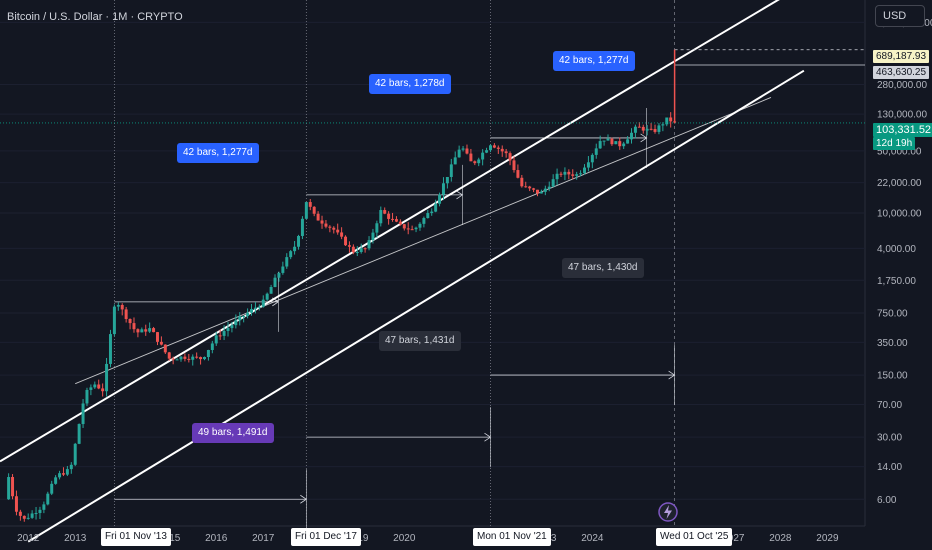 The width and height of the screenshot is (932, 550). I want to click on symbol-title: Bitcoin / U.S. Dollar · 1M · CRYPTO, so click(95, 17).